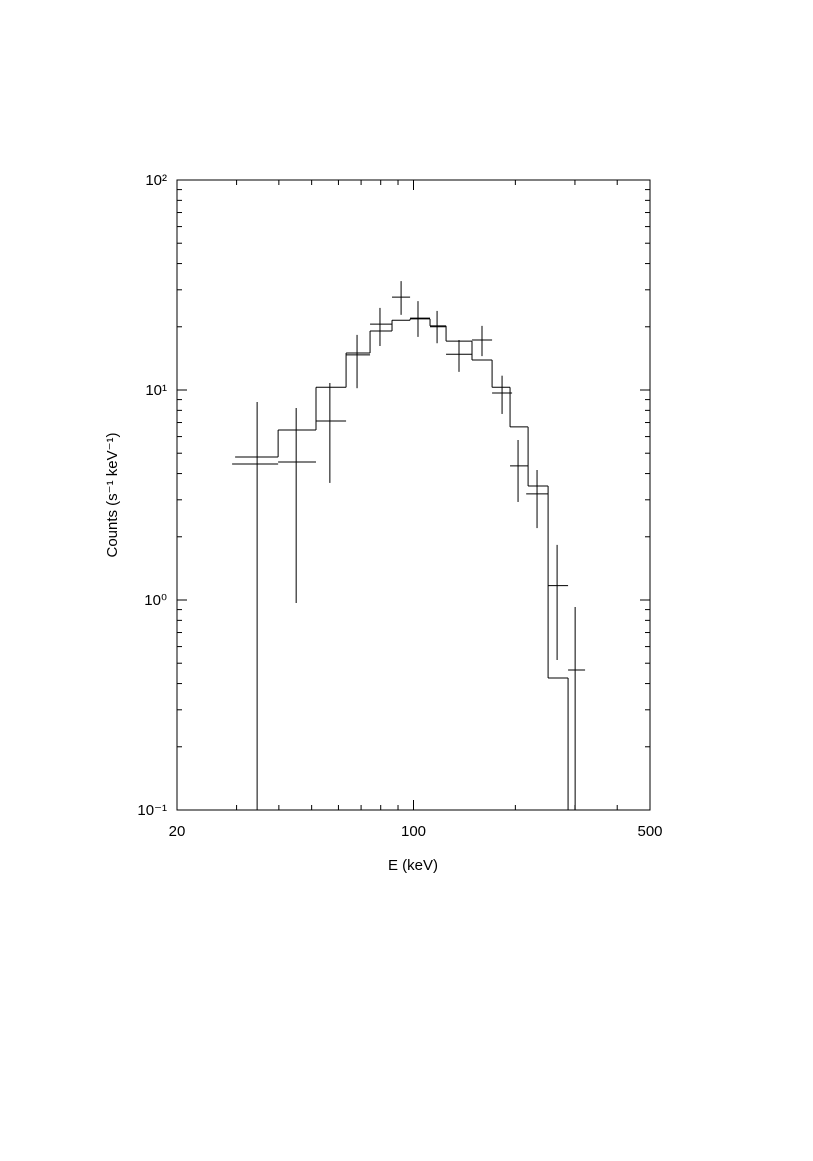 The height and width of the screenshot is (1161, 813). I want to click on y-tick-label: 10⁰, so click(155, 600).